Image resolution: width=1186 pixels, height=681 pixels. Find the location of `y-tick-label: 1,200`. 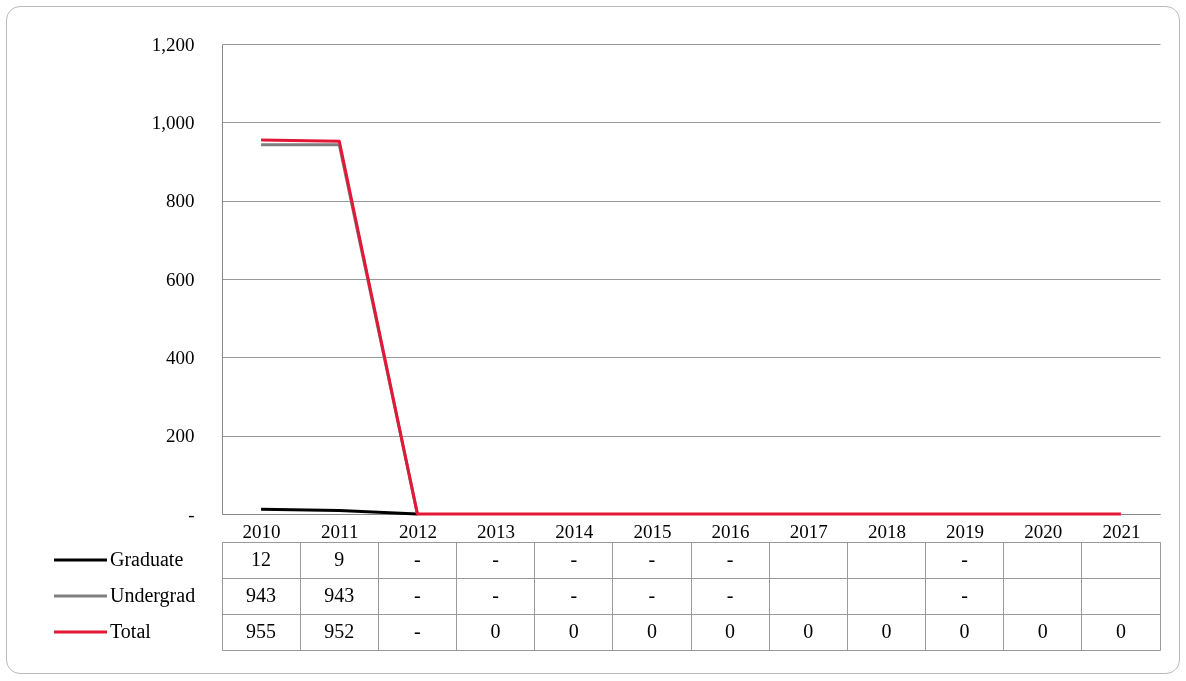

y-tick-label: 1,200 is located at coordinates (173, 44).